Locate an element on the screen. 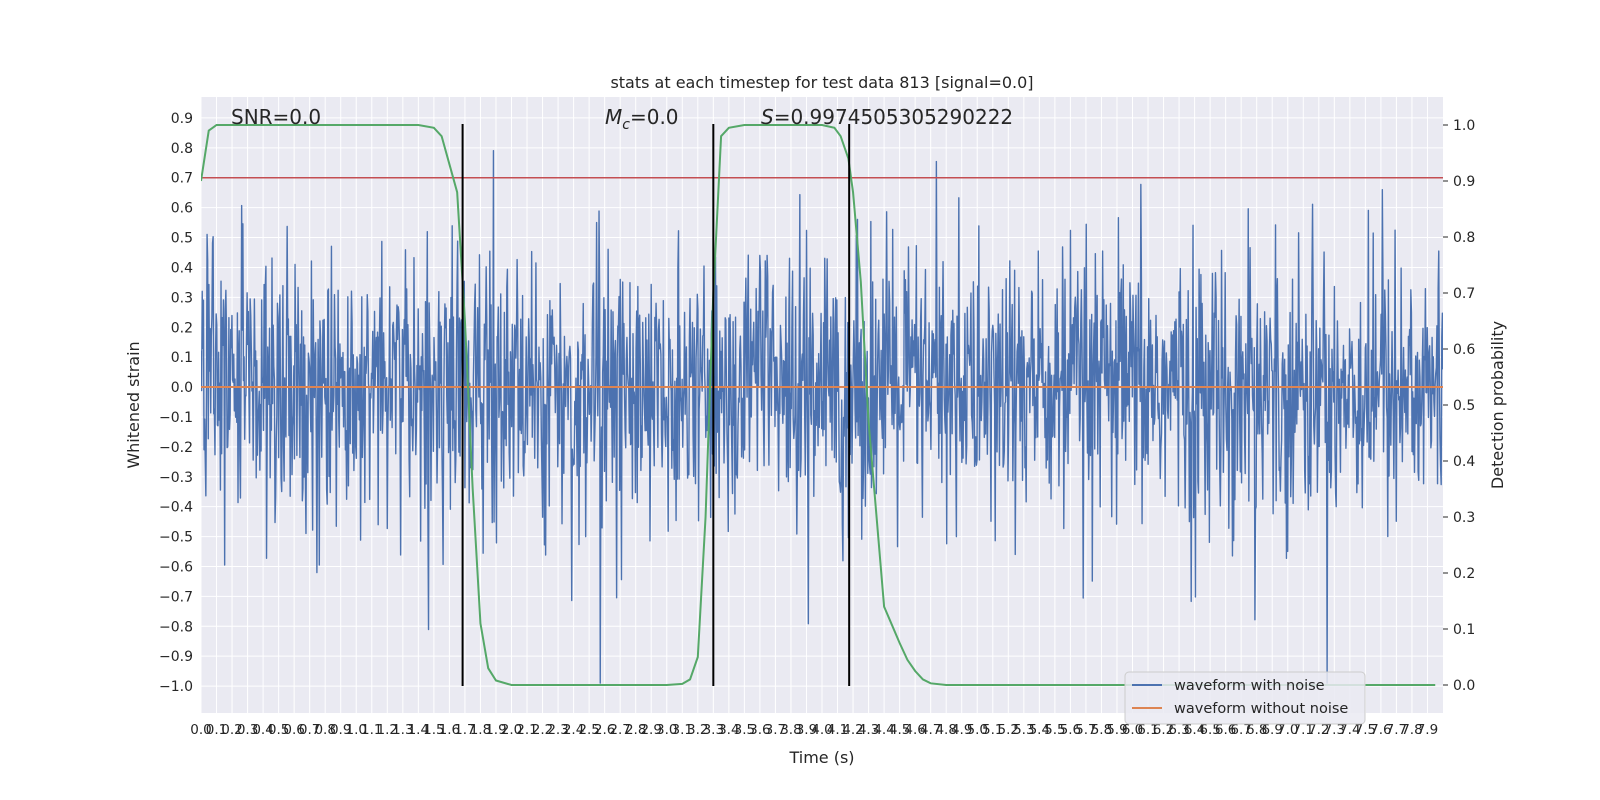  x-tick-label: 5.8 is located at coordinates (1101, 730).